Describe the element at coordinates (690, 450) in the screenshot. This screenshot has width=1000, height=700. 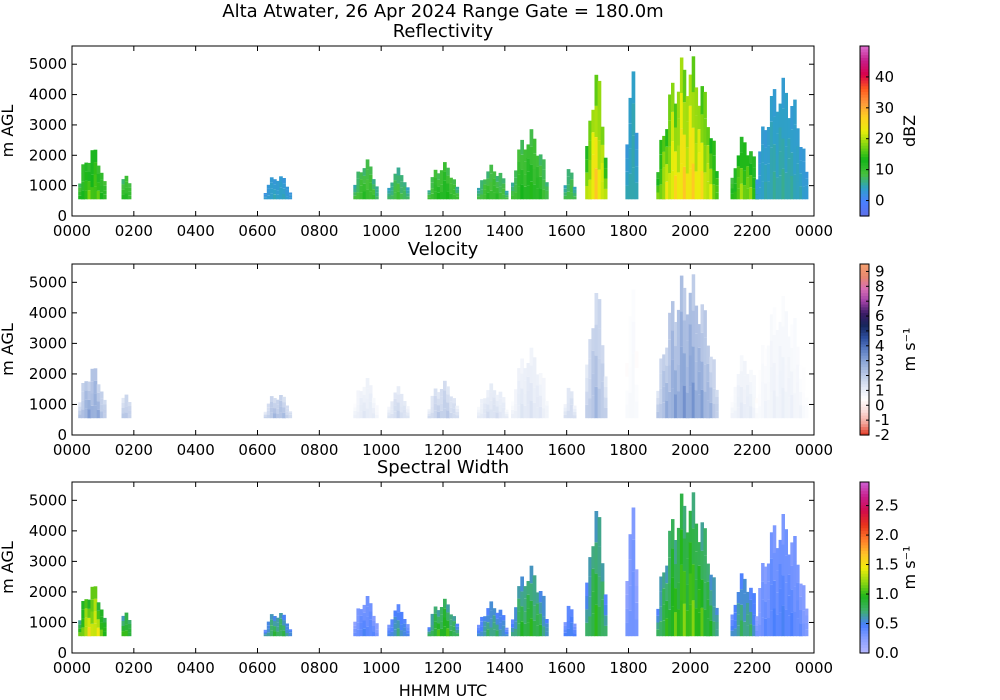
I see `x-tick-label: 2000` at that location.